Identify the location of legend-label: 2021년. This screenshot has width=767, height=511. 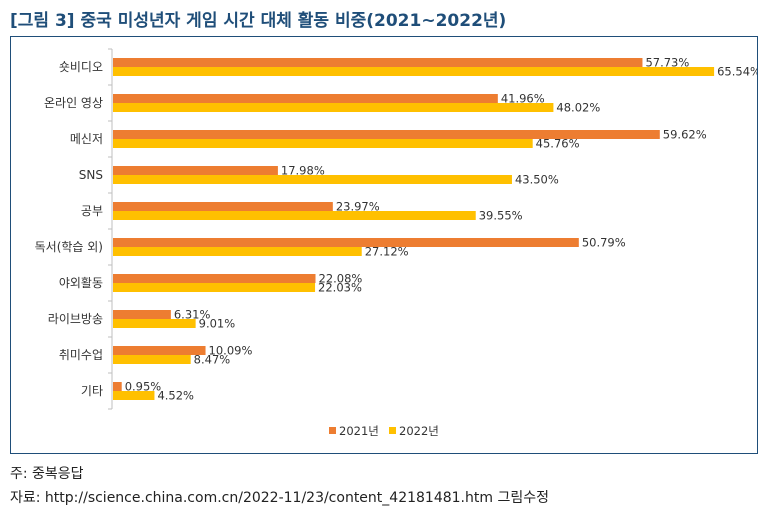
(359, 431).